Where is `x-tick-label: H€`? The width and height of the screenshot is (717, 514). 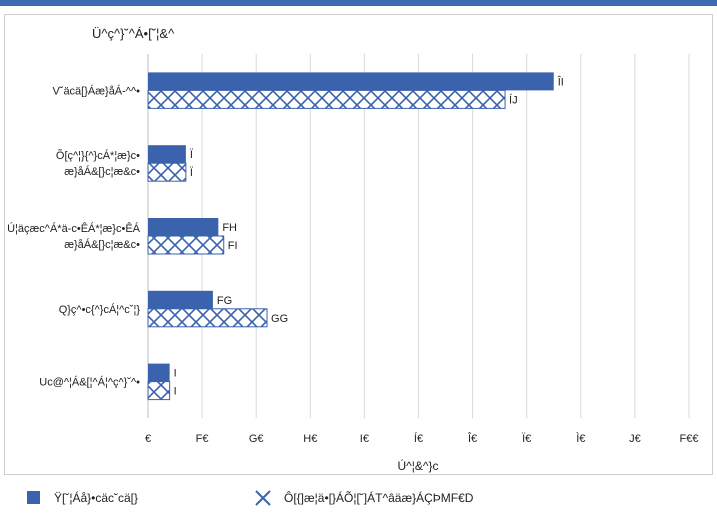 x-tick-label: H€ is located at coordinates (310, 439).